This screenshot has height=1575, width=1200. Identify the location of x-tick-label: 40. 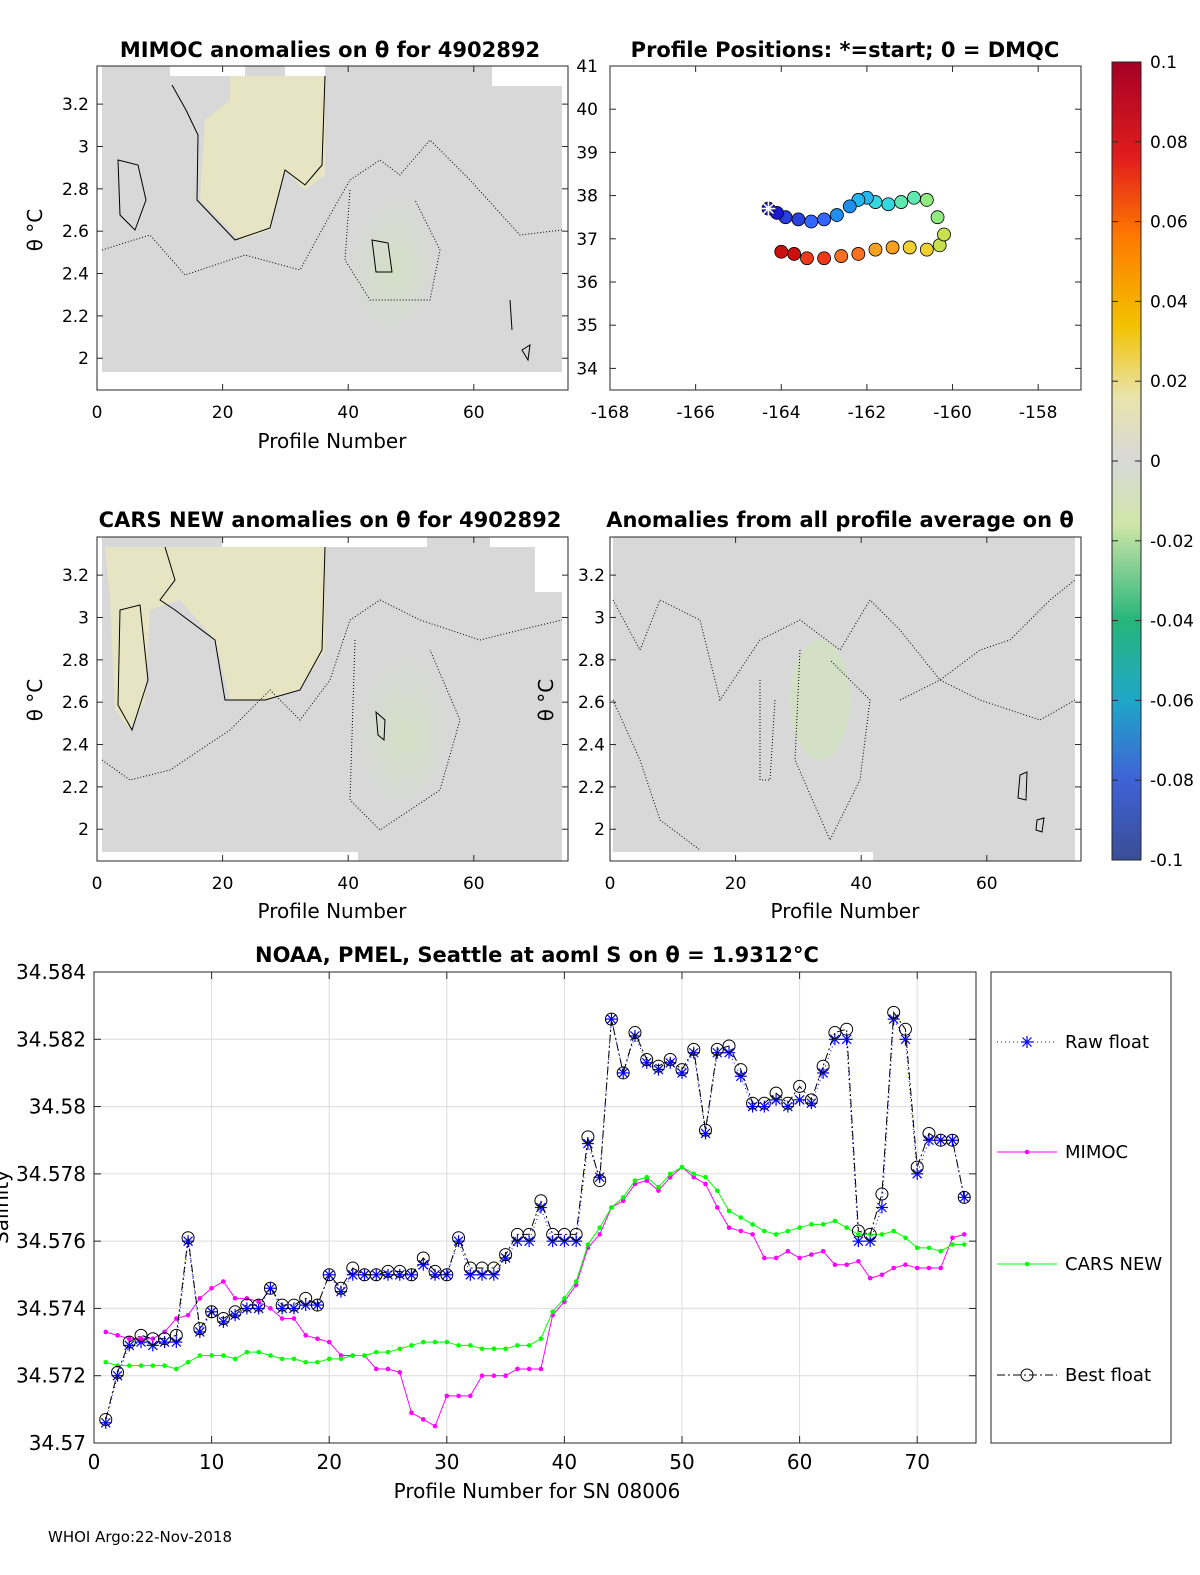
(348, 884).